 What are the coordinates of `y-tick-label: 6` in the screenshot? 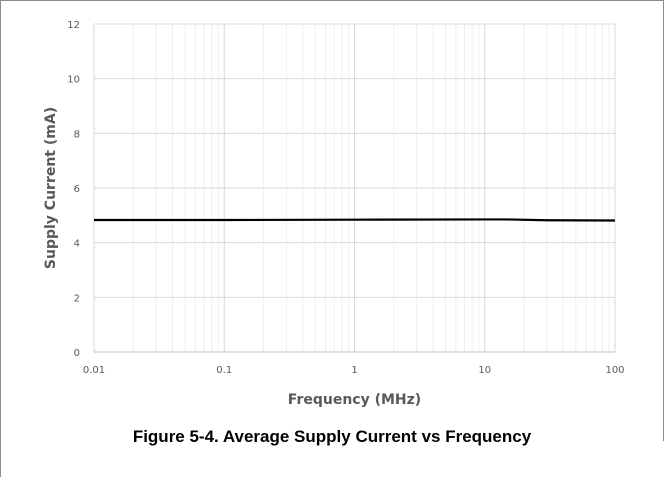 It's located at (77, 189).